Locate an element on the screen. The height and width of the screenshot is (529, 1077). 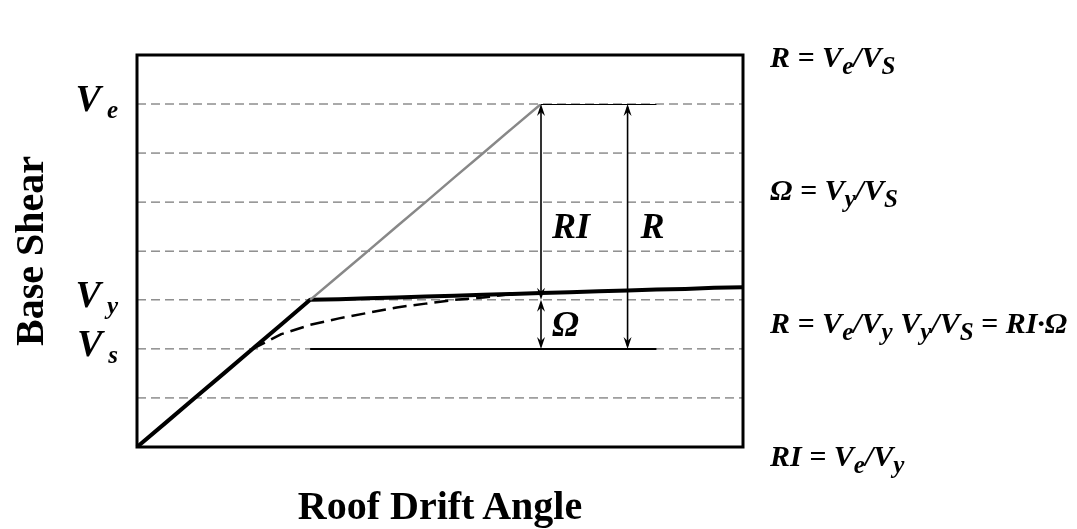
y-axis-title: Base Shear is located at coordinates (29, 251).